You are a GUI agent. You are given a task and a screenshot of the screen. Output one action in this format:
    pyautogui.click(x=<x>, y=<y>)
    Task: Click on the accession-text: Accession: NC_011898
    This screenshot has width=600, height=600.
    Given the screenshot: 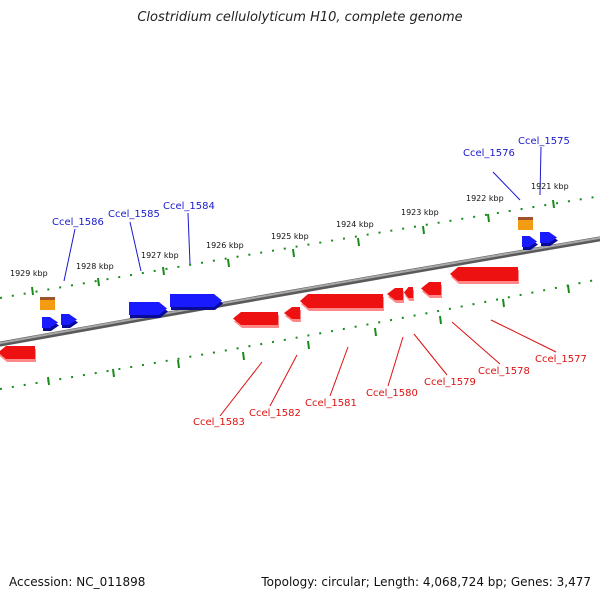 What is the action you would take?
    pyautogui.click(x=77, y=582)
    